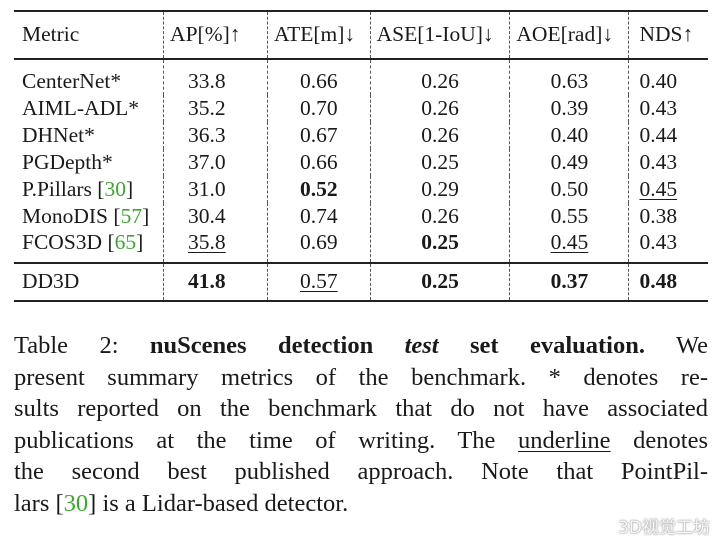  Describe the element at coordinates (89, 282) in the screenshot. I see `method-name: DD3D` at that location.